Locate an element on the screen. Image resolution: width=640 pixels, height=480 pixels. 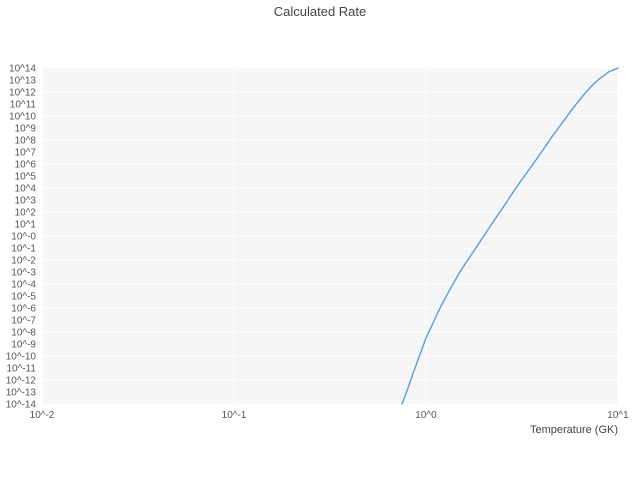
y-tick-label: 10^1 is located at coordinates (26, 225).